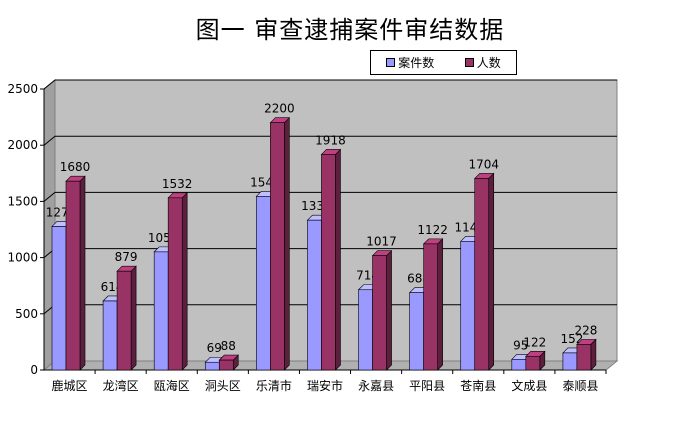 This screenshot has height=427, width=700. I want to click on x-tick-label: 瑞安市, so click(325, 385).